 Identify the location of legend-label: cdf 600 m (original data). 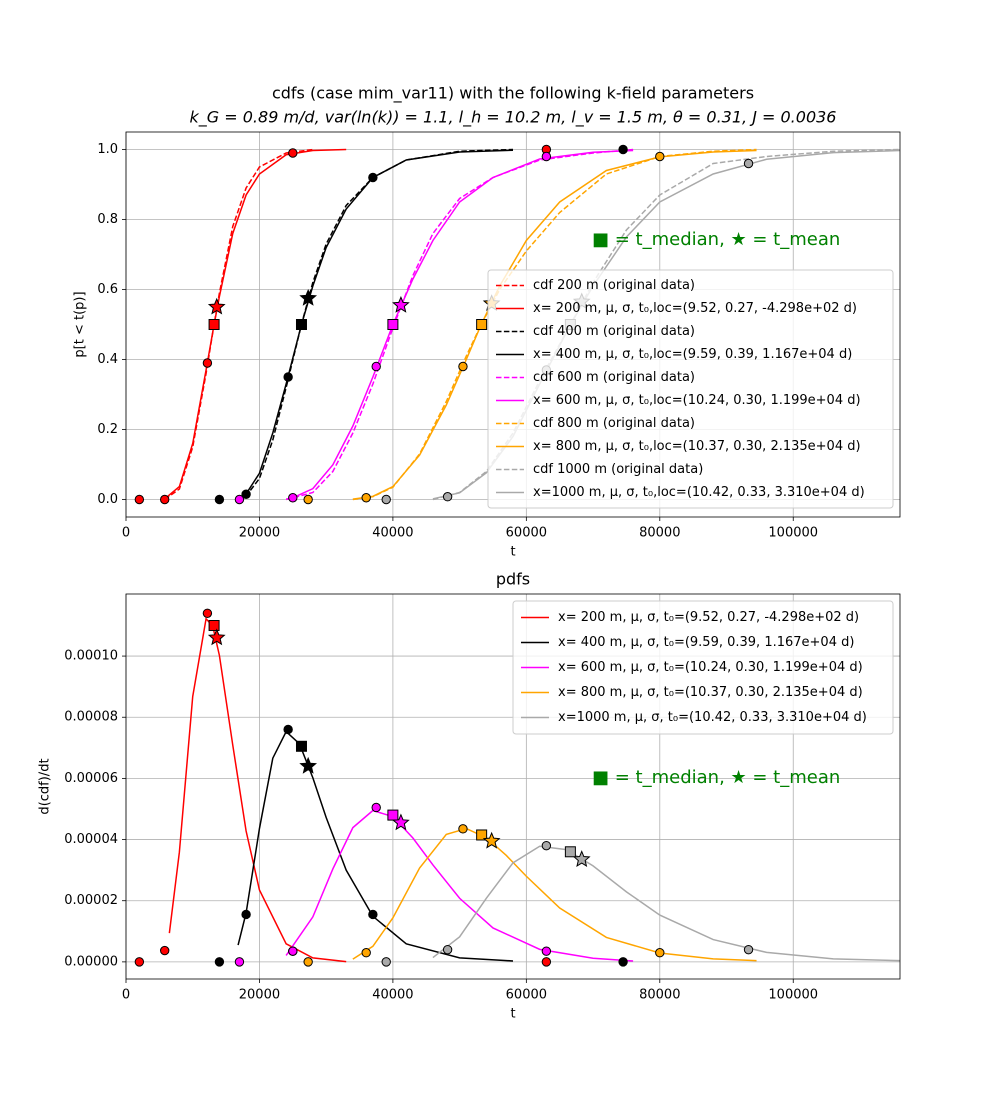
(614, 377).